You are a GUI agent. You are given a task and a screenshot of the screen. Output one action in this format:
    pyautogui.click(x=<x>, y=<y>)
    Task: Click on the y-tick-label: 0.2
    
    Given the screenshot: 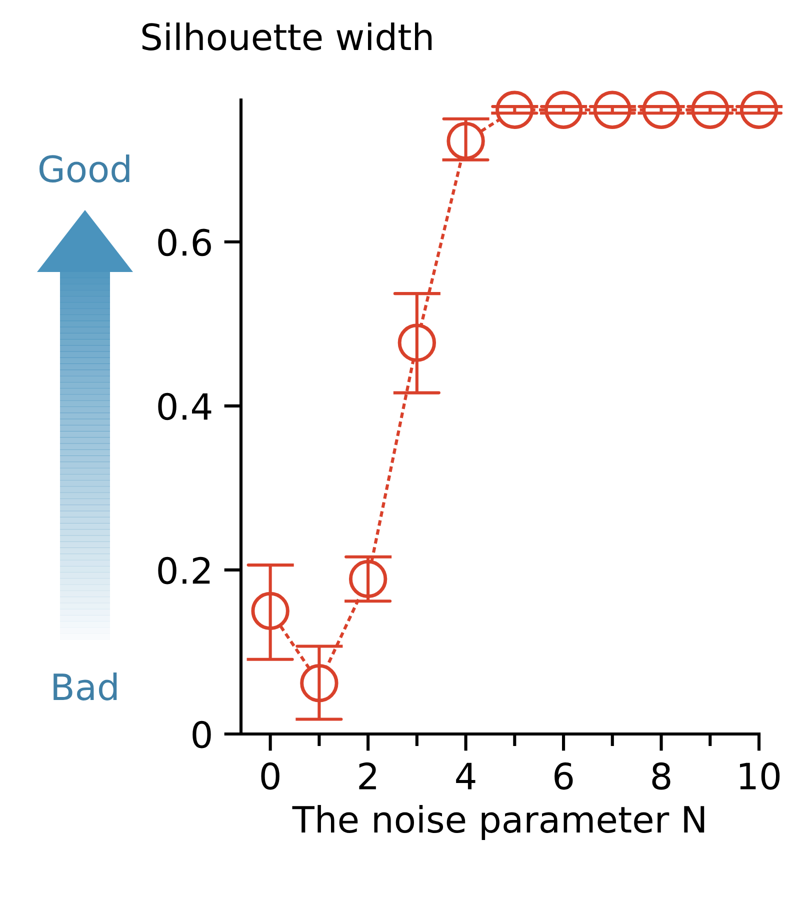 What is the action you would take?
    pyautogui.click(x=184, y=570)
    